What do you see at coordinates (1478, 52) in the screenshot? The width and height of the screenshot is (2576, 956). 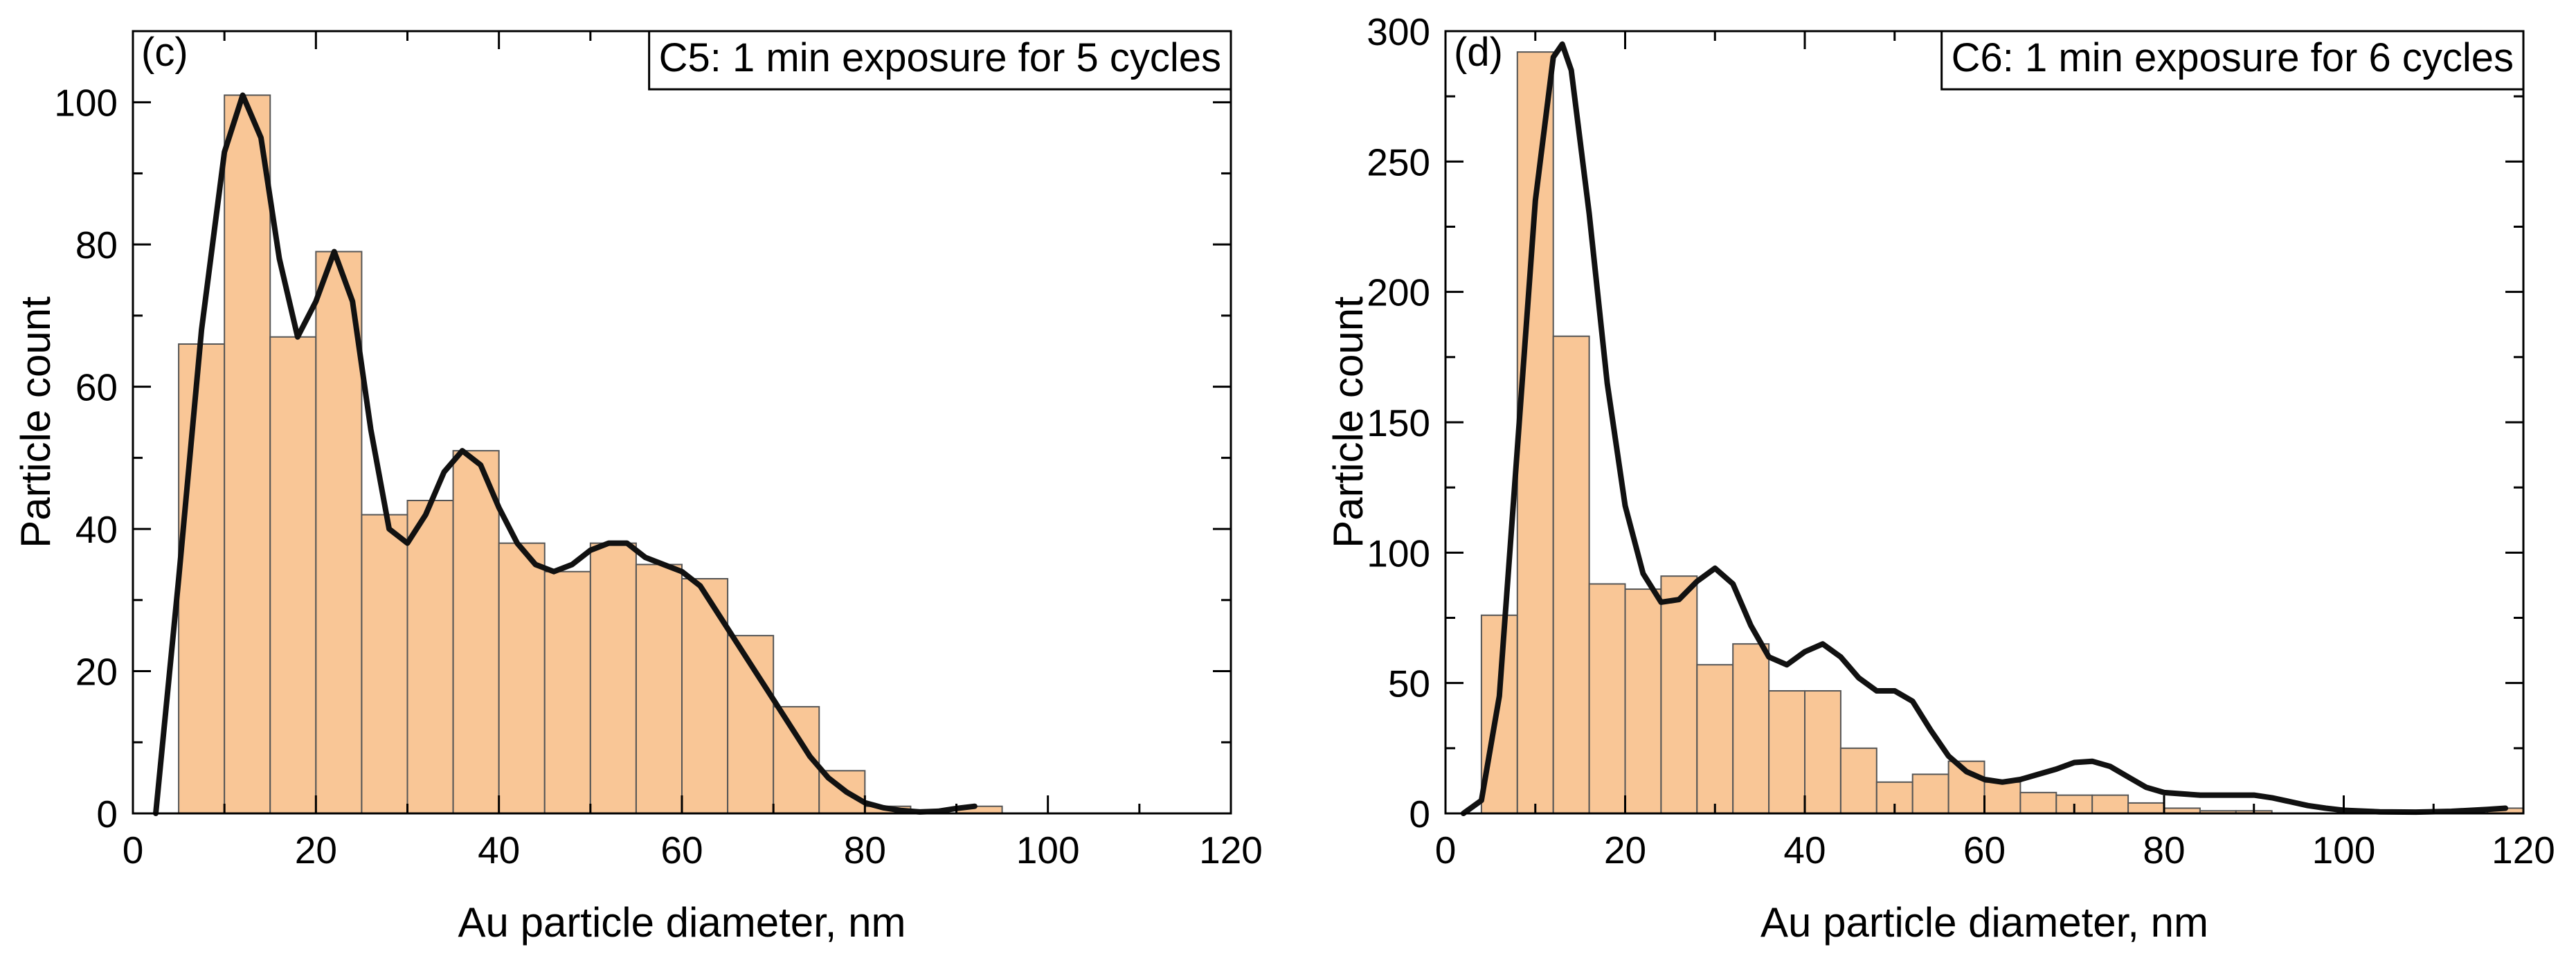 I see `panel-label: (d)` at bounding box center [1478, 52].